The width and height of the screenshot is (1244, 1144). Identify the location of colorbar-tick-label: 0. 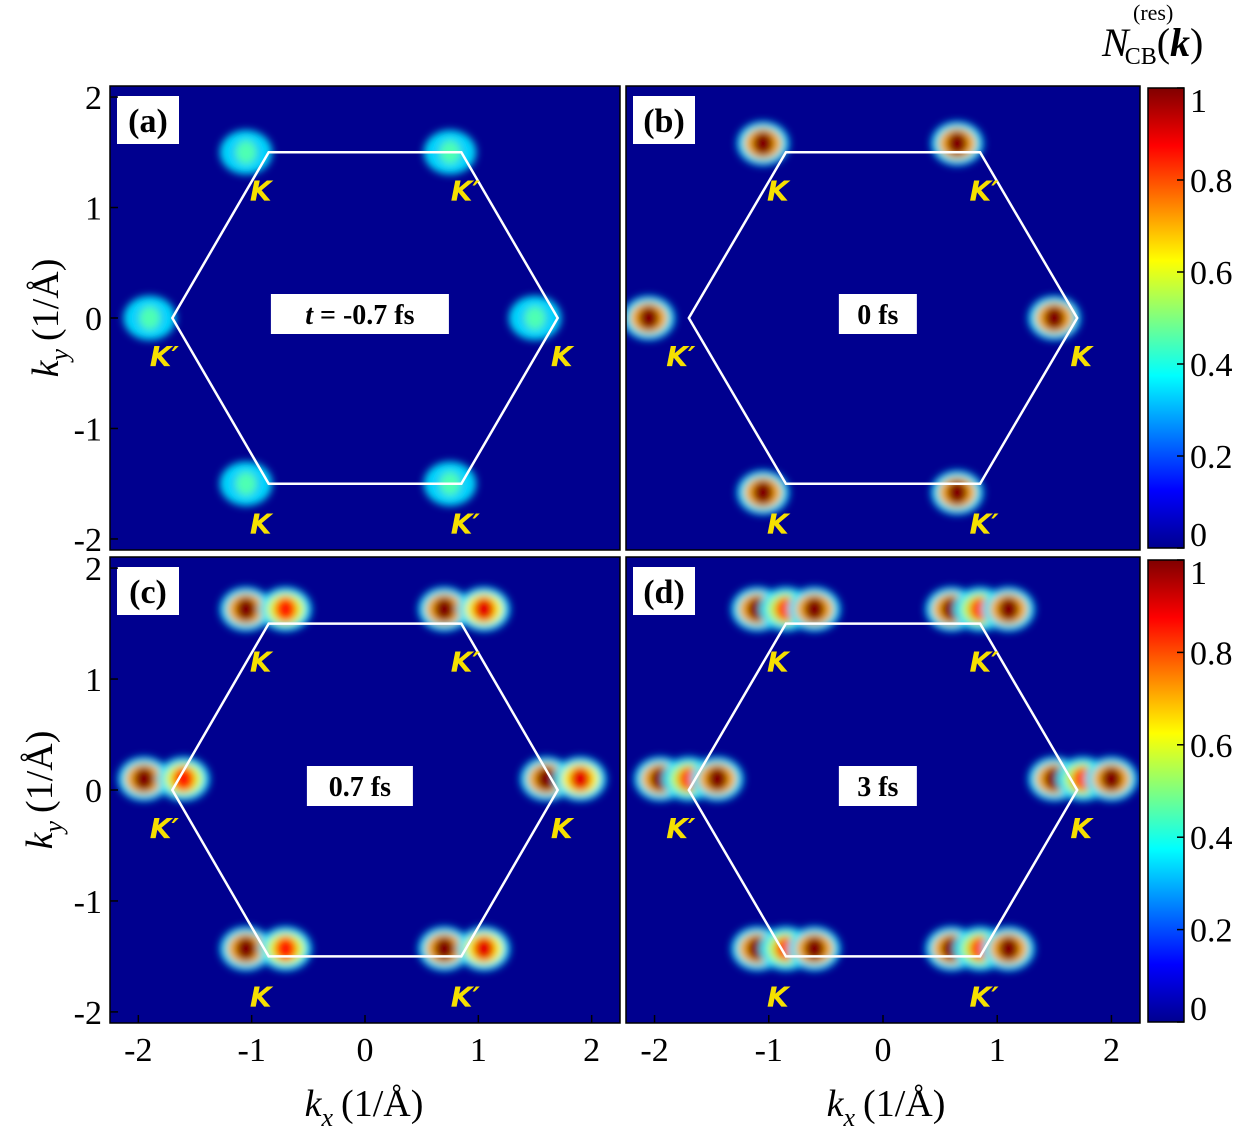
(1198, 535).